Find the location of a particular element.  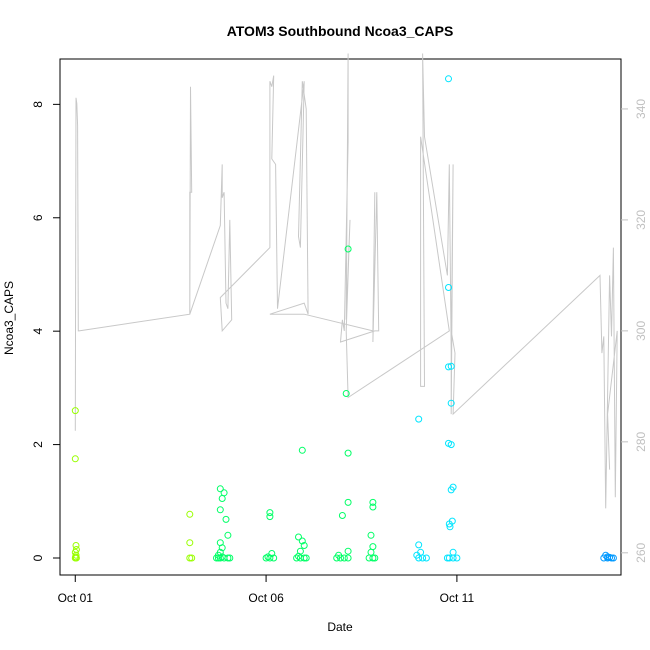

x-axis: Oct 01 Oct 06 Oct 11 is located at coordinates (266, 590).